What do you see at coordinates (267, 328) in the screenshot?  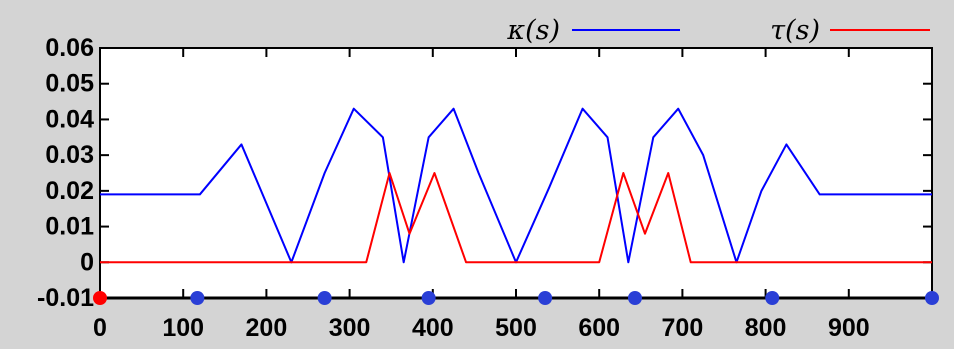 I see `x-tick-label: 200` at bounding box center [267, 328].